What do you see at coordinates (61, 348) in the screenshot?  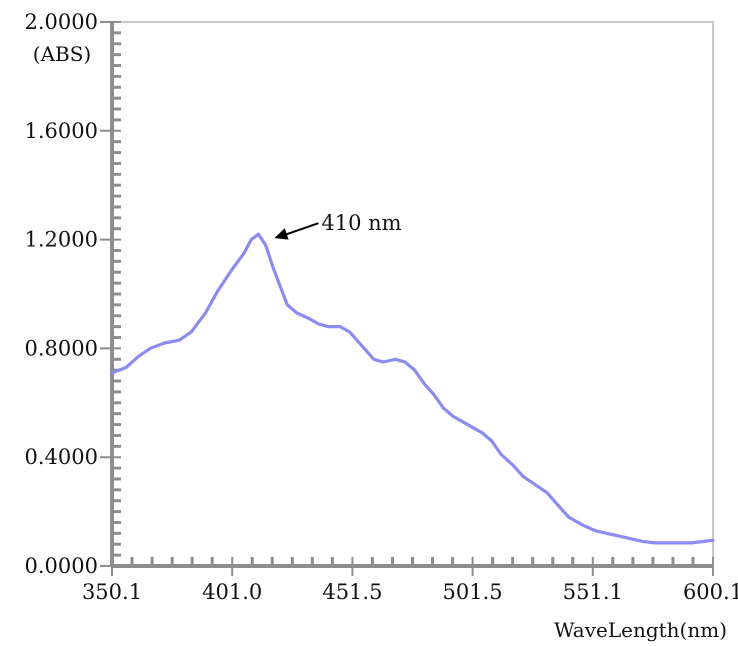 I see `y-tick-label: 0.8000` at bounding box center [61, 348].